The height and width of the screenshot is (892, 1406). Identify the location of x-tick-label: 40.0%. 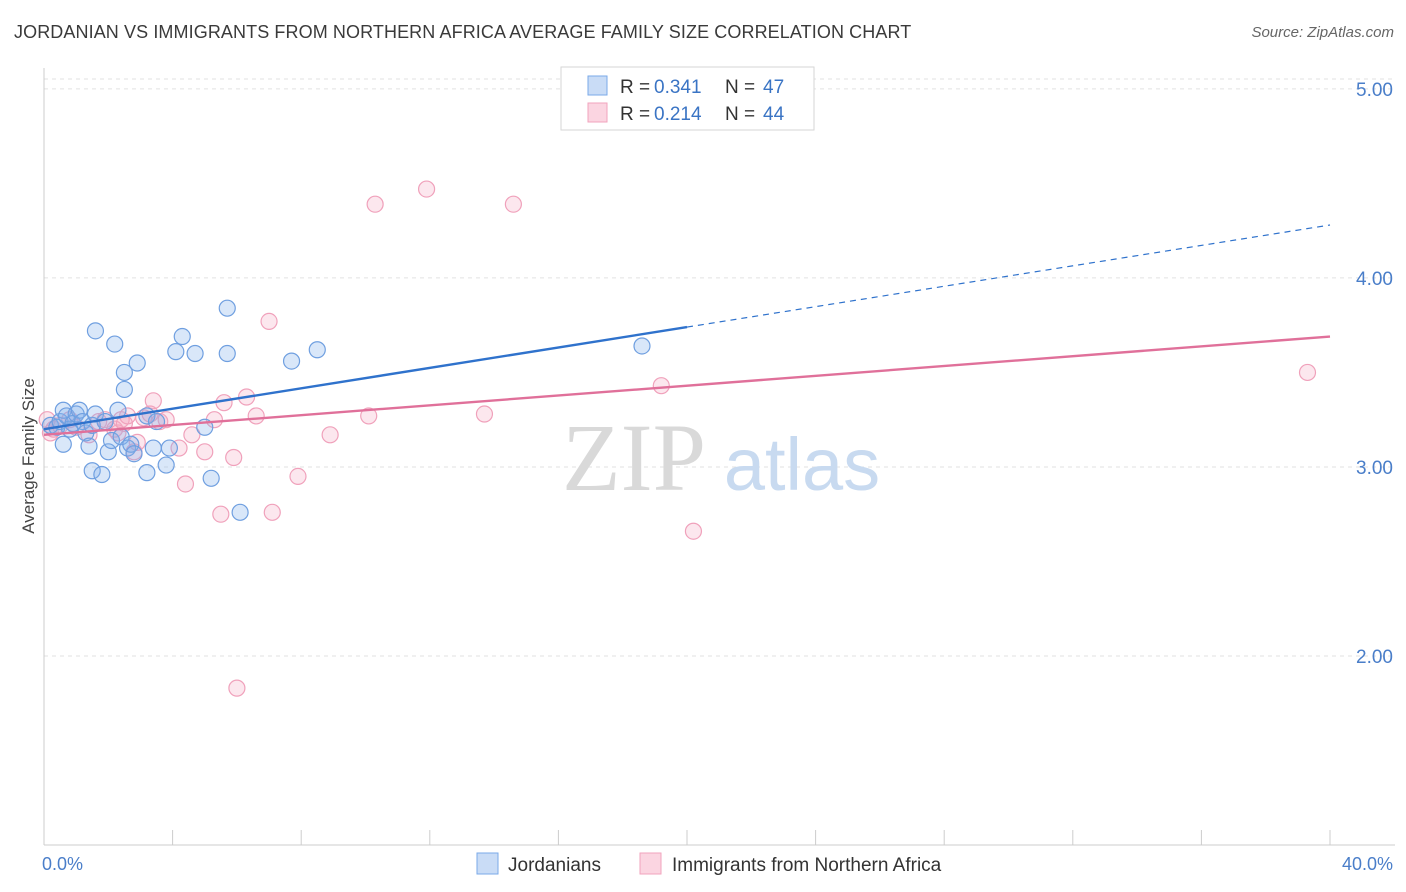
(1367, 864).